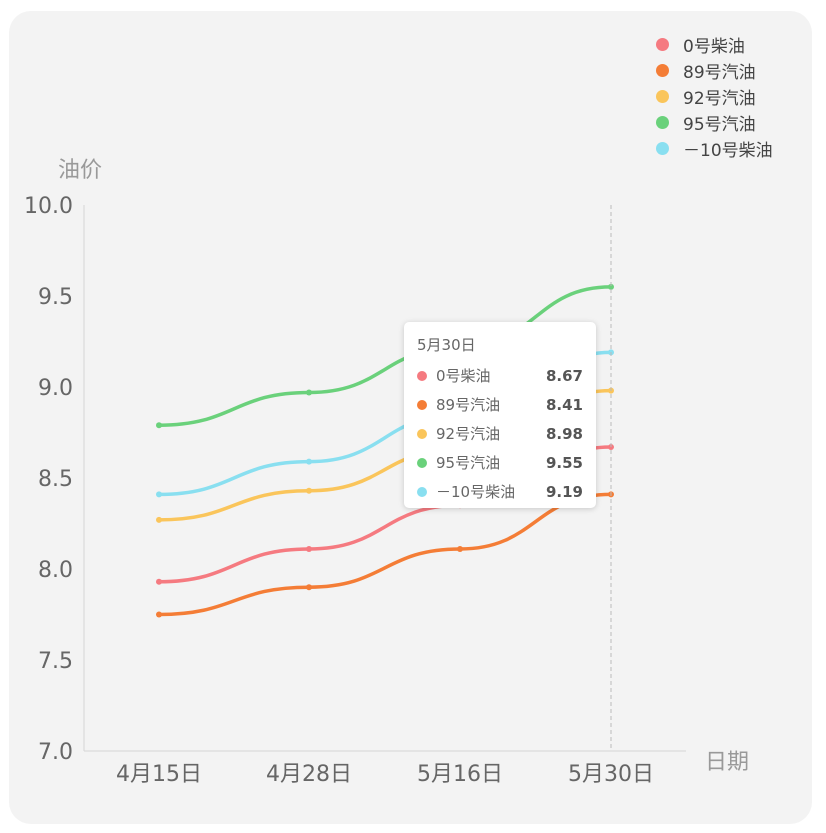 The height and width of the screenshot is (833, 826). I want to click on y-tick-label: 7.0, so click(55, 752).